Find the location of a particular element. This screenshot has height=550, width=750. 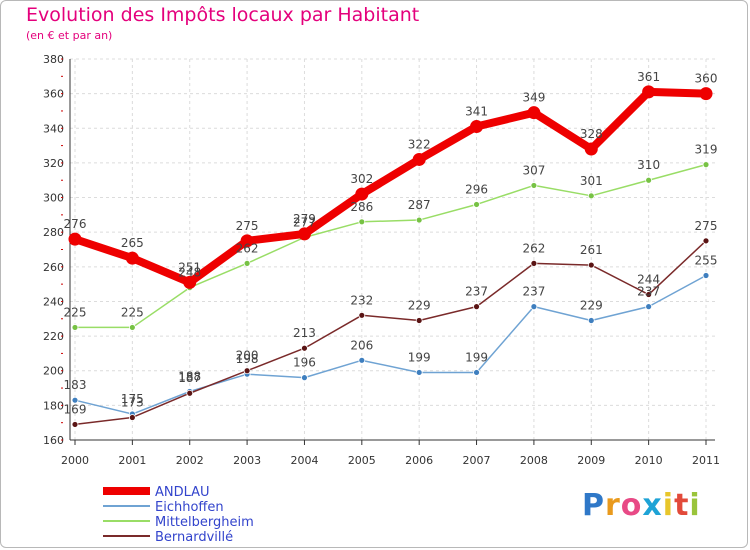

data-label: 265 is located at coordinates (132, 243).